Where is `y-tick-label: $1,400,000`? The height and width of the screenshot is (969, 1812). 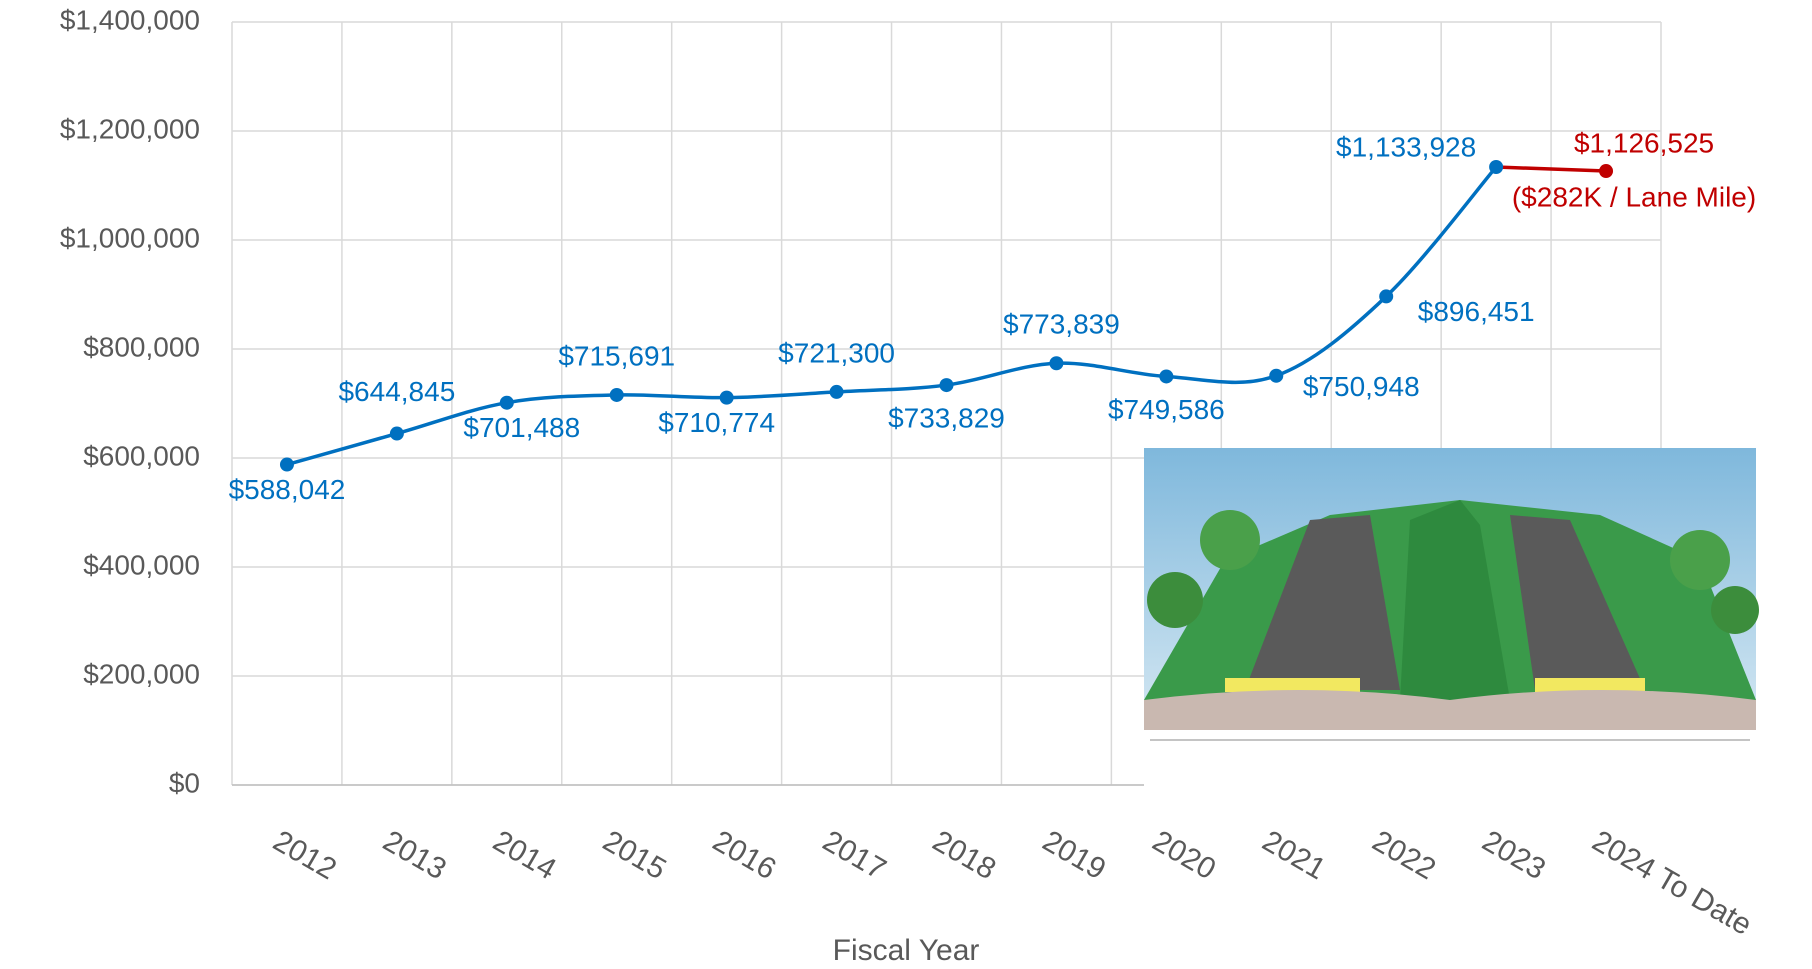 y-tick-label: $1,400,000 is located at coordinates (130, 19).